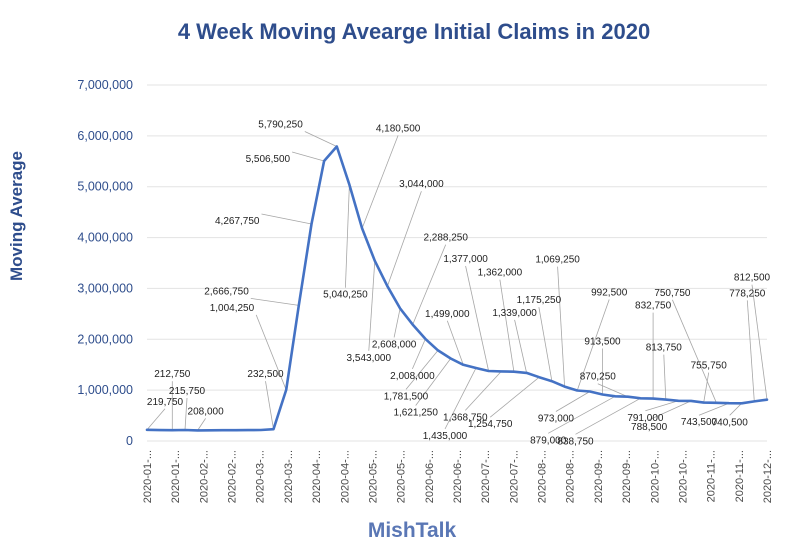  Describe the element at coordinates (406, 396) in the screenshot. I see `data-label: 1,781,500` at that location.